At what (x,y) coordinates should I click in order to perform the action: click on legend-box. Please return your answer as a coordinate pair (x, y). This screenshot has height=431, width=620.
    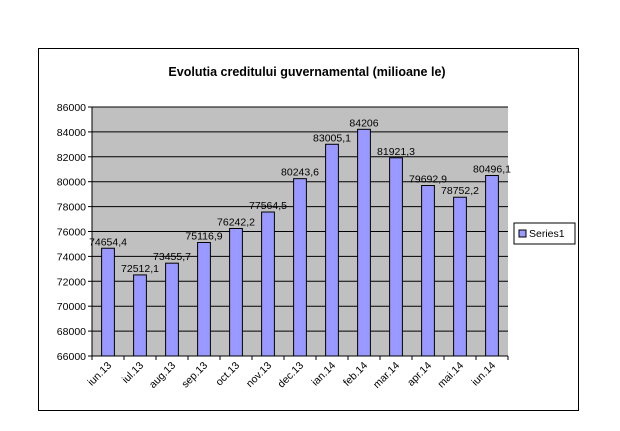
    Looking at the image, I should click on (544, 233).